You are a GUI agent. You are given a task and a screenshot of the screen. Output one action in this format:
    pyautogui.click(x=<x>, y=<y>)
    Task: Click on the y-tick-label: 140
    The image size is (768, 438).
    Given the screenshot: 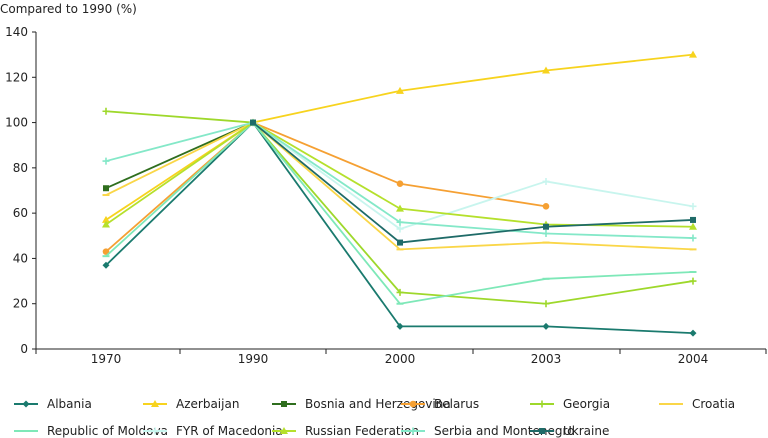 What is the action you would take?
    pyautogui.click(x=16, y=32)
    